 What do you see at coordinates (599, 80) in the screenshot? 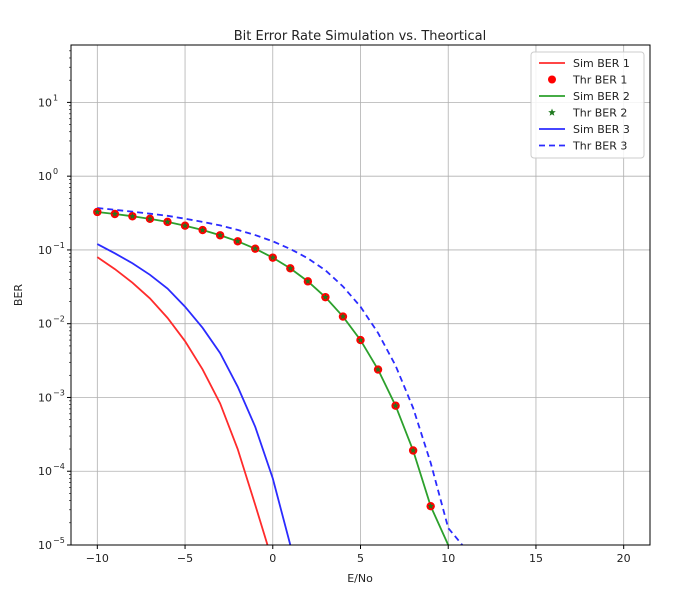
I see `legend-label-thr-ber-1: Thr BER 1` at bounding box center [599, 80].